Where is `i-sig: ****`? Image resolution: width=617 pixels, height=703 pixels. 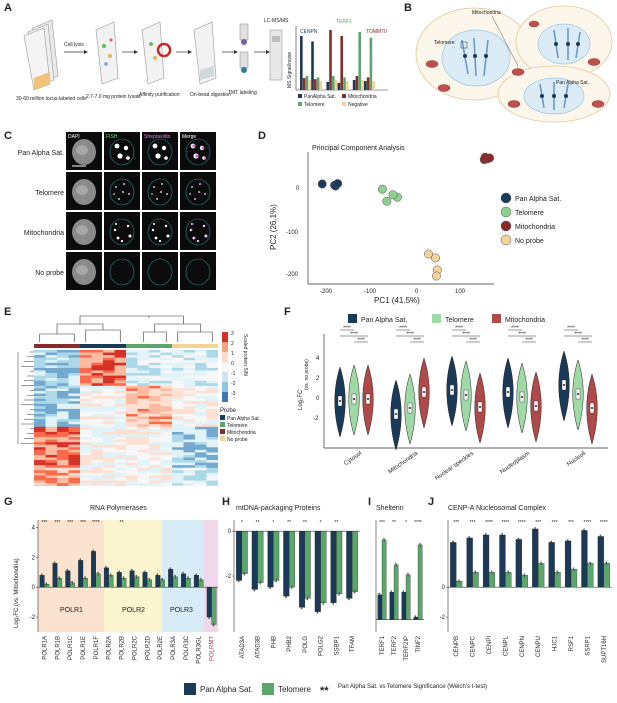 i-sig: **** is located at coordinates (418, 523).